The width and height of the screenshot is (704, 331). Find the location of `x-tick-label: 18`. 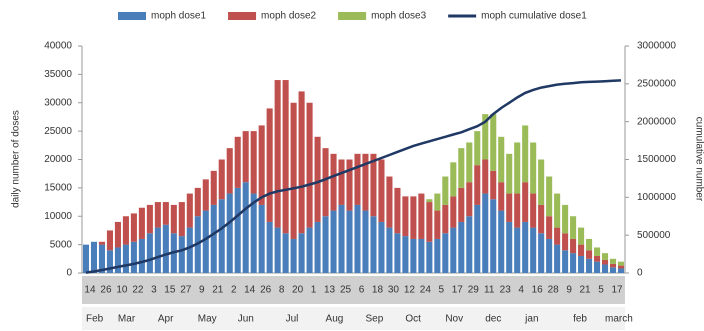

x-tick-label: 18 is located at coordinates (378, 290).